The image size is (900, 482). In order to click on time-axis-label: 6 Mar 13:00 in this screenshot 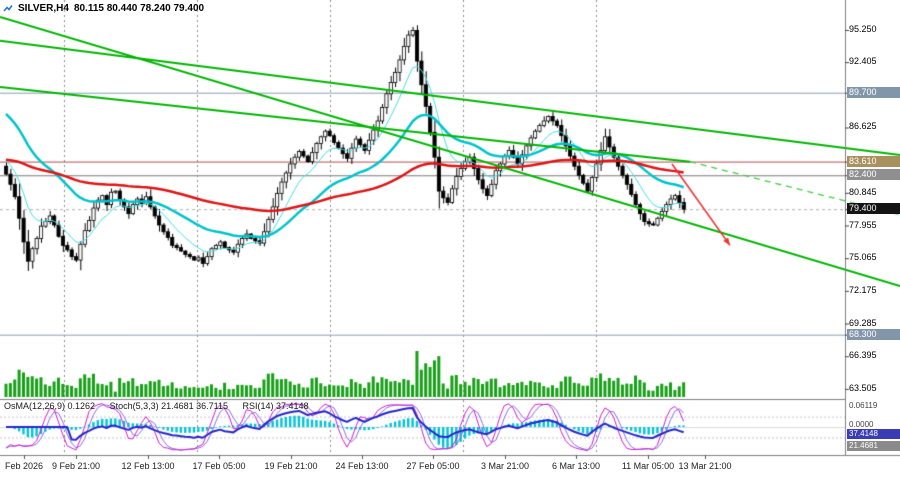, I will do `click(576, 466)`.